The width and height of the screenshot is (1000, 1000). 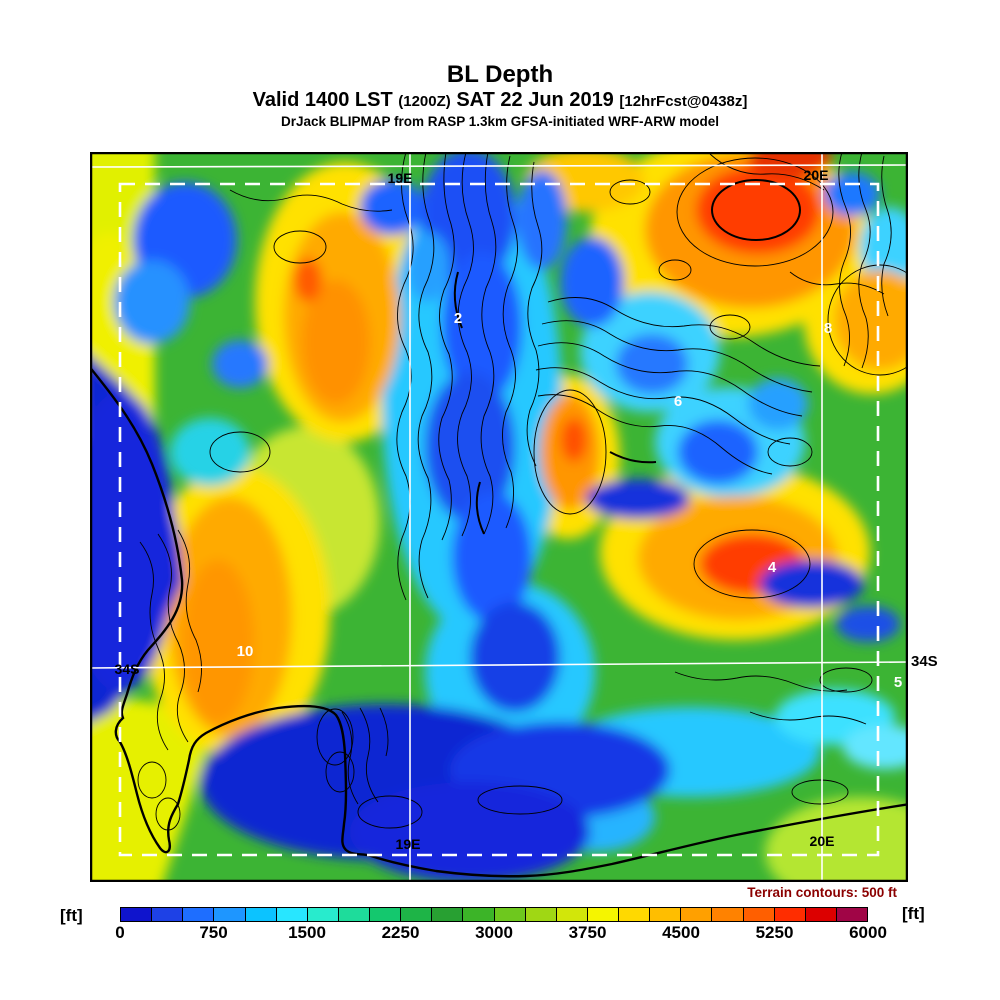 What do you see at coordinates (822, 892) in the screenshot?
I see `terrain-contours-note: Terrain contours: 500 ft` at bounding box center [822, 892].